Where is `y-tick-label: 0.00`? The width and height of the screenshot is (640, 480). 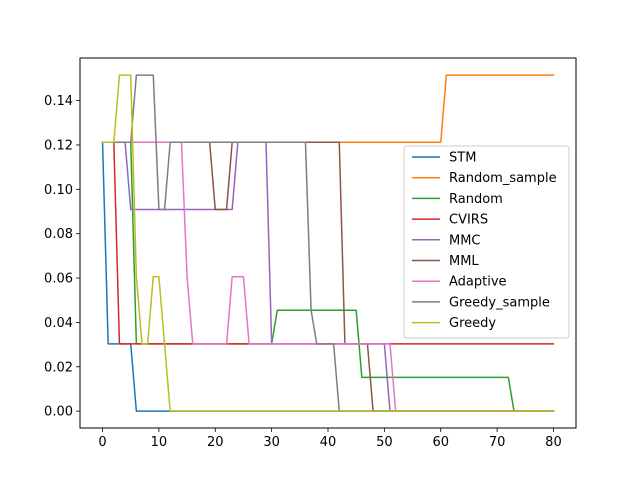 y-tick-label: 0.00 is located at coordinates (58, 412).